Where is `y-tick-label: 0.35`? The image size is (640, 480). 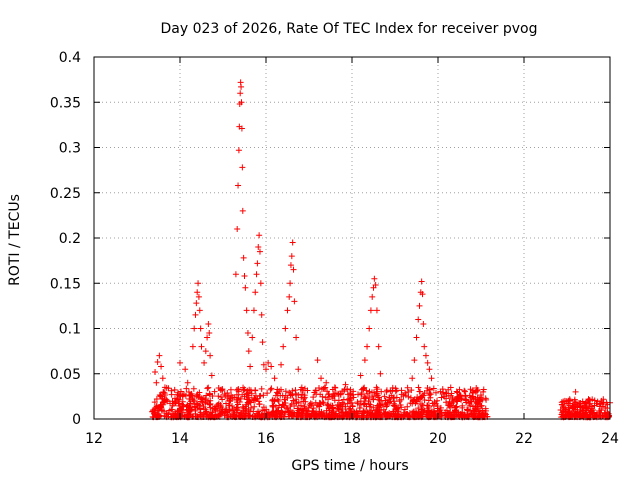 y-tick-label: 0.35 is located at coordinates (65, 103).